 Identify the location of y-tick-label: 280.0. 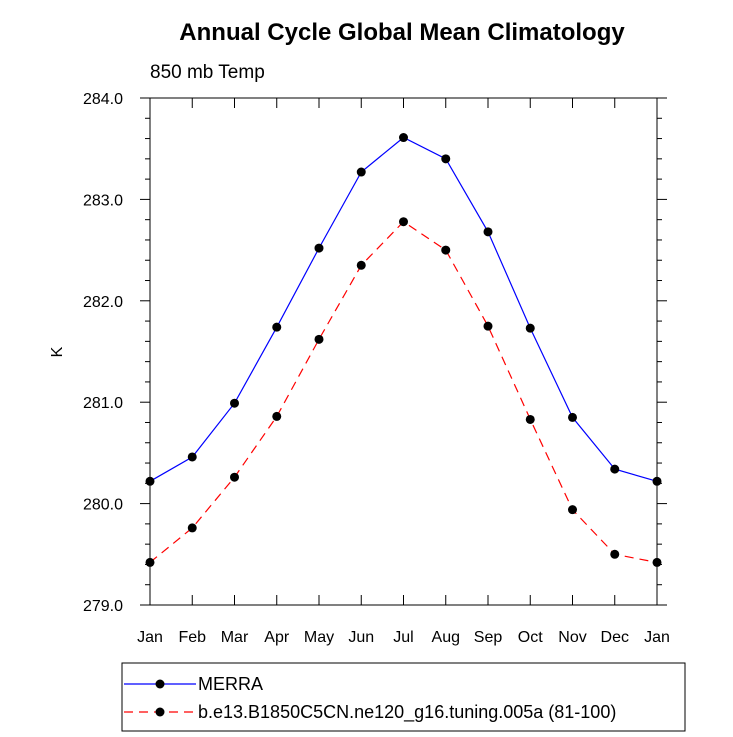
(103, 505).